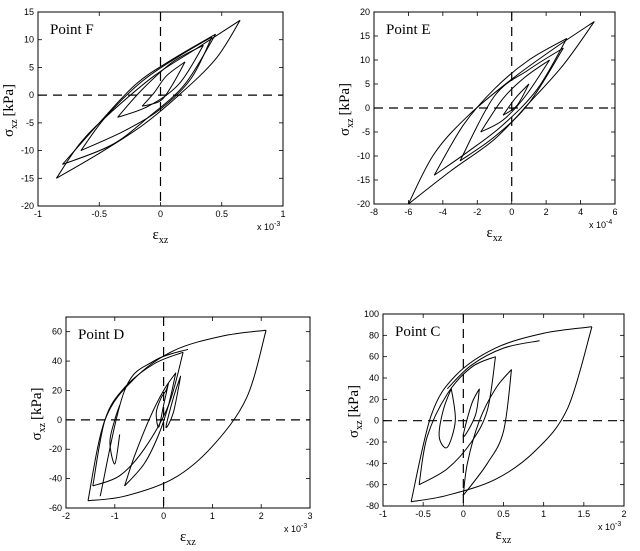 This screenshot has height=551, width=640. Describe the element at coordinates (363, 156) in the screenshot. I see `y-tick-label: -10` at that location.